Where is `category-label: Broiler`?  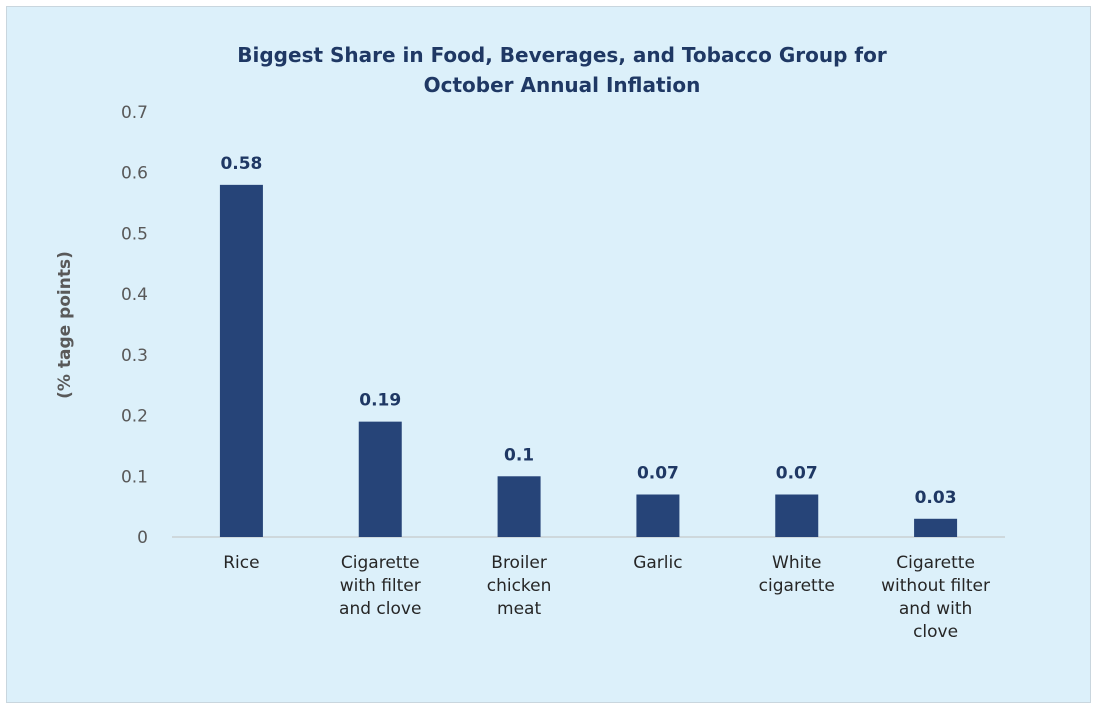 category-label: Broiler is located at coordinates (519, 563).